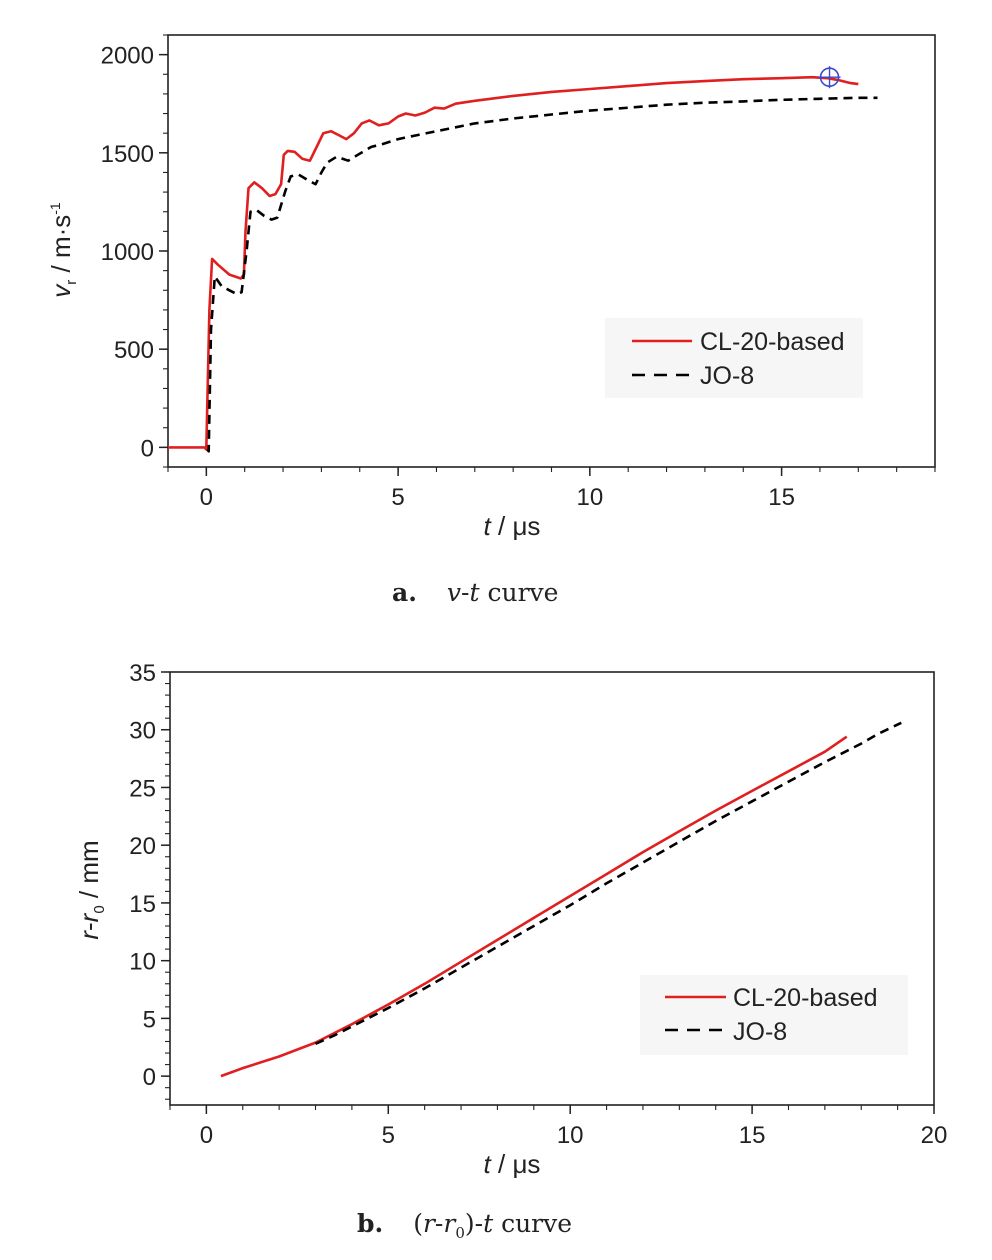 This screenshot has height=1260, width=992. Describe the element at coordinates (397, 497) in the screenshot. I see `chart-a-xtick-label: 5` at that location.